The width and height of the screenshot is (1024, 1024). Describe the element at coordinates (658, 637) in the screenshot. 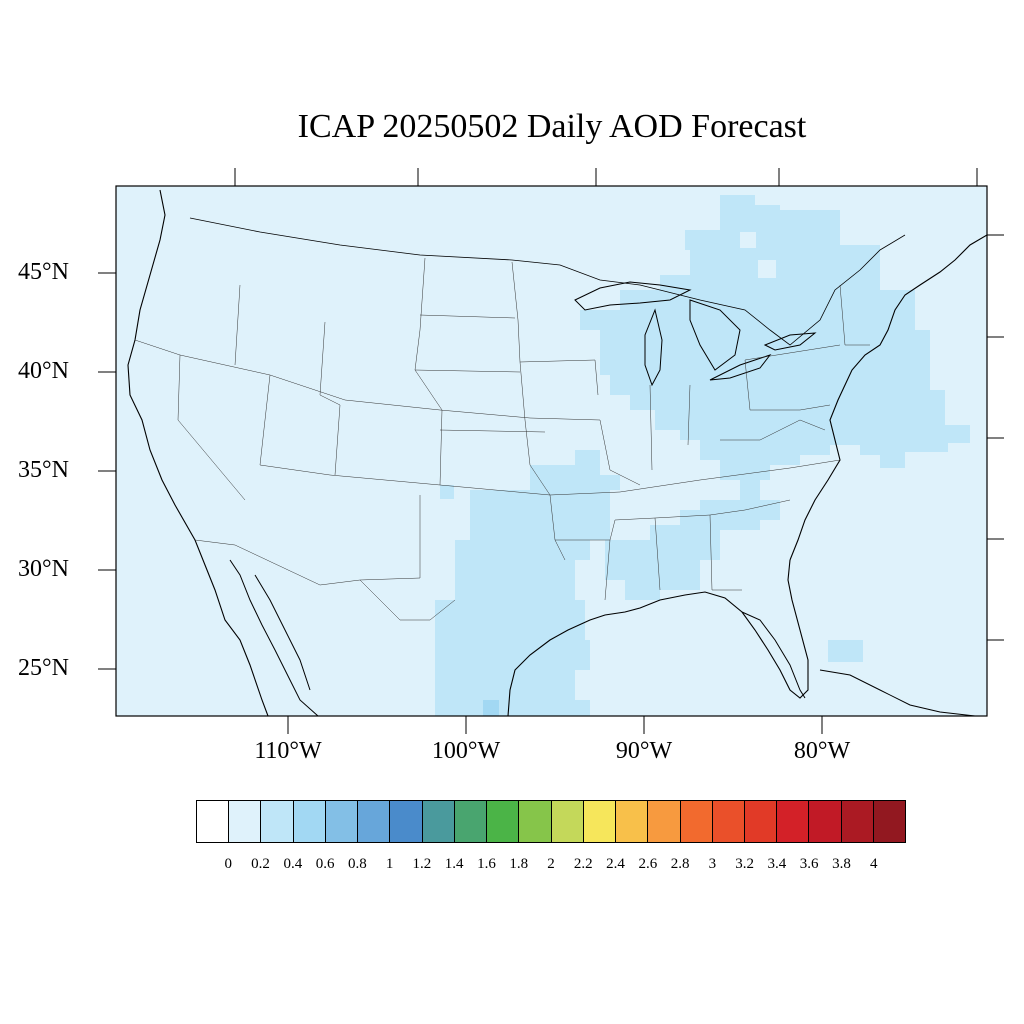

I see `coastline-gulf` at that location.